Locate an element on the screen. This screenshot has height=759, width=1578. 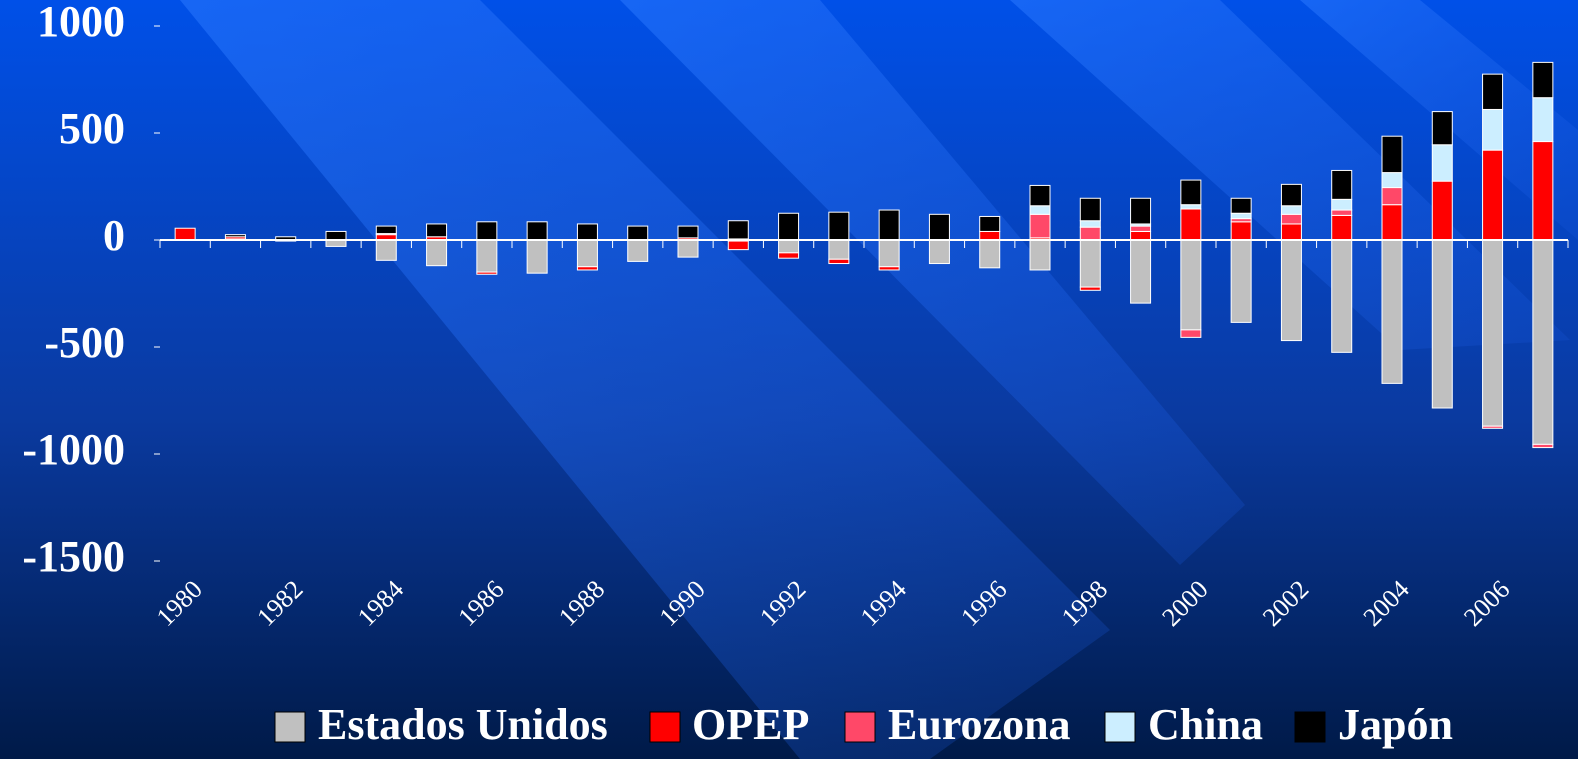
y-tick-label: 500 is located at coordinates (92, 128).